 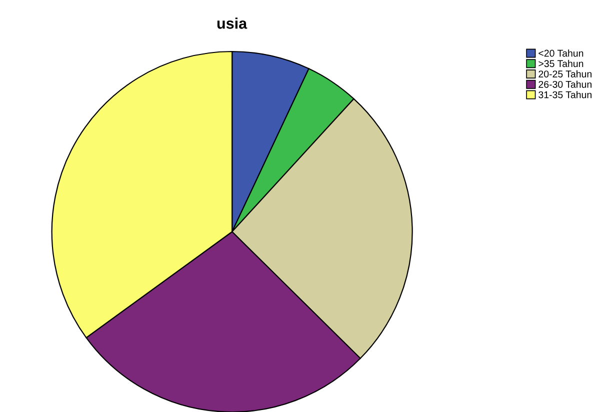 What do you see at coordinates (232, 23) in the screenshot?
I see `chart-title: usia` at bounding box center [232, 23].